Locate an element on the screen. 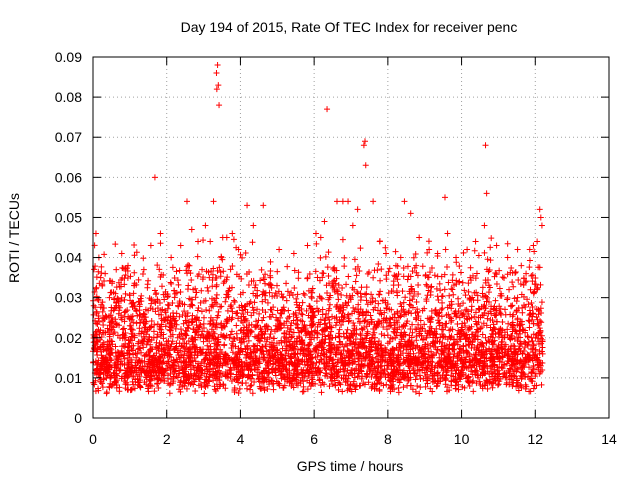 The height and width of the screenshot is (480, 640). y-tick-label: 0.06 is located at coordinates (68, 177).